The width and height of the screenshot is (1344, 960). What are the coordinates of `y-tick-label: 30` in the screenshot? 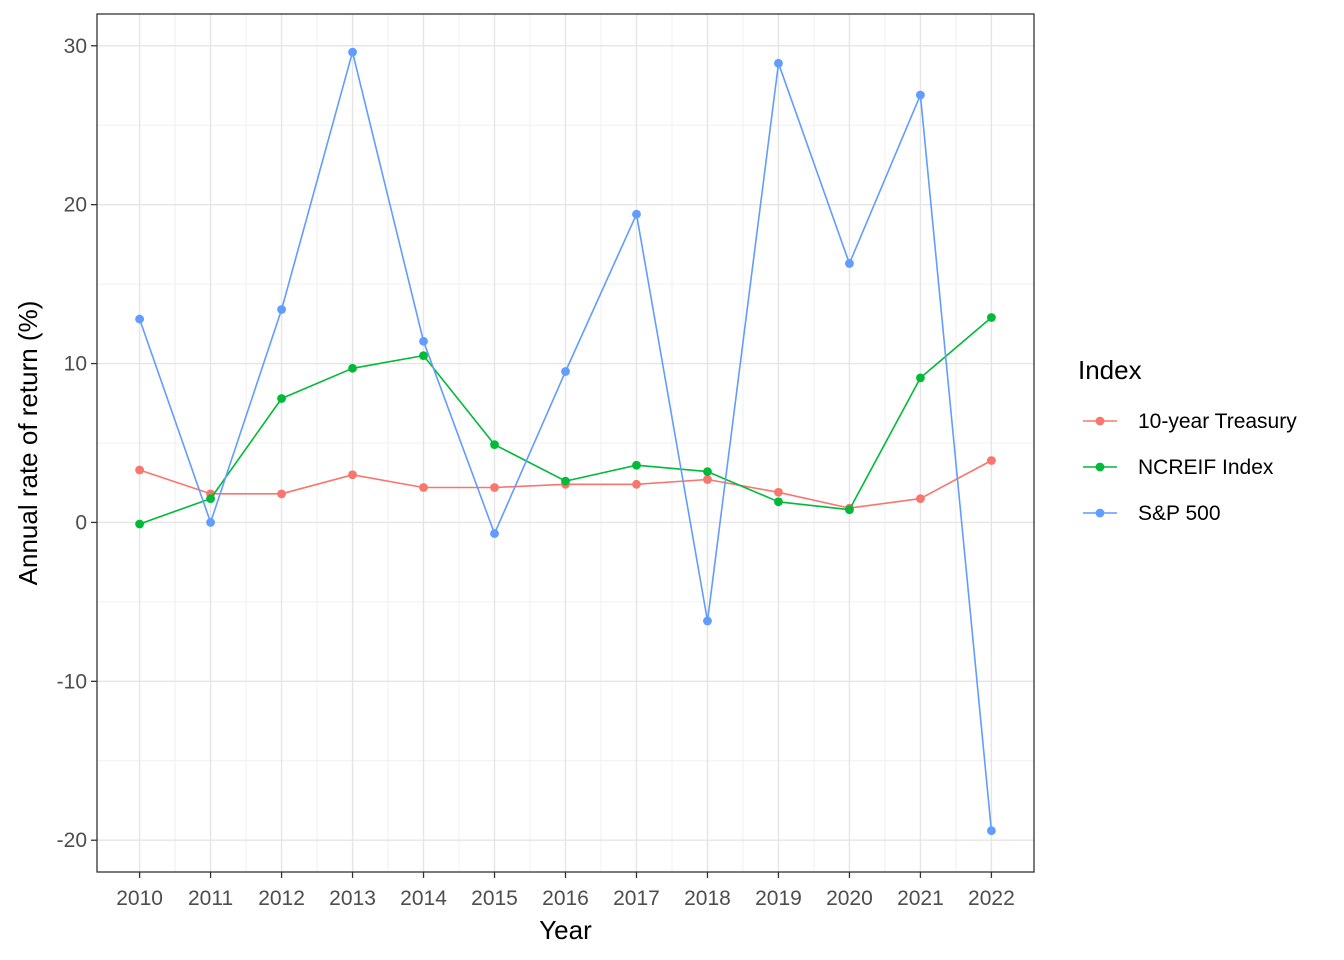 It's located at (75, 46).